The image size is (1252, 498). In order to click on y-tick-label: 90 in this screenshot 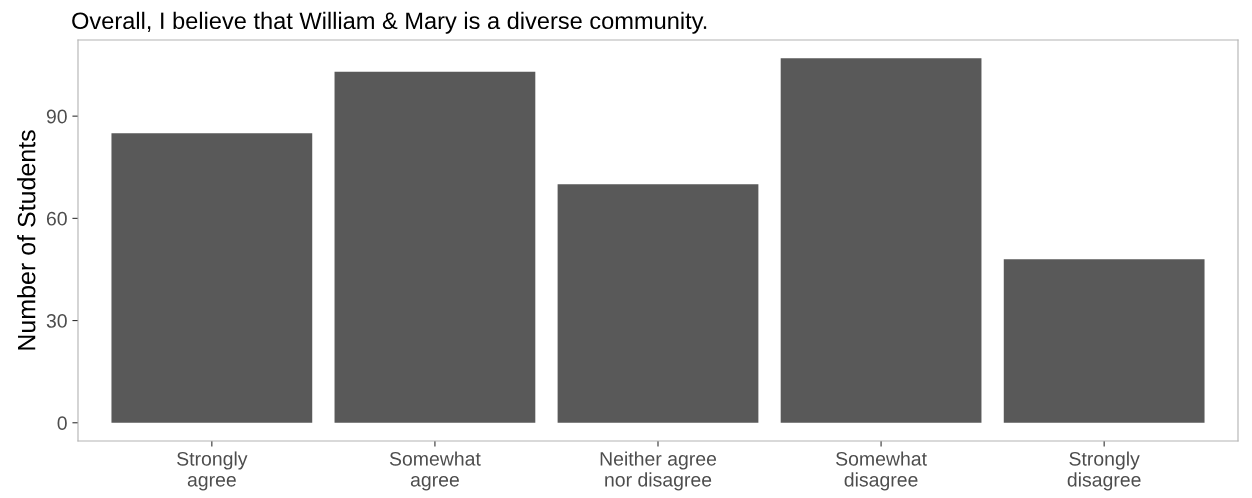, I will do `click(56, 116)`.